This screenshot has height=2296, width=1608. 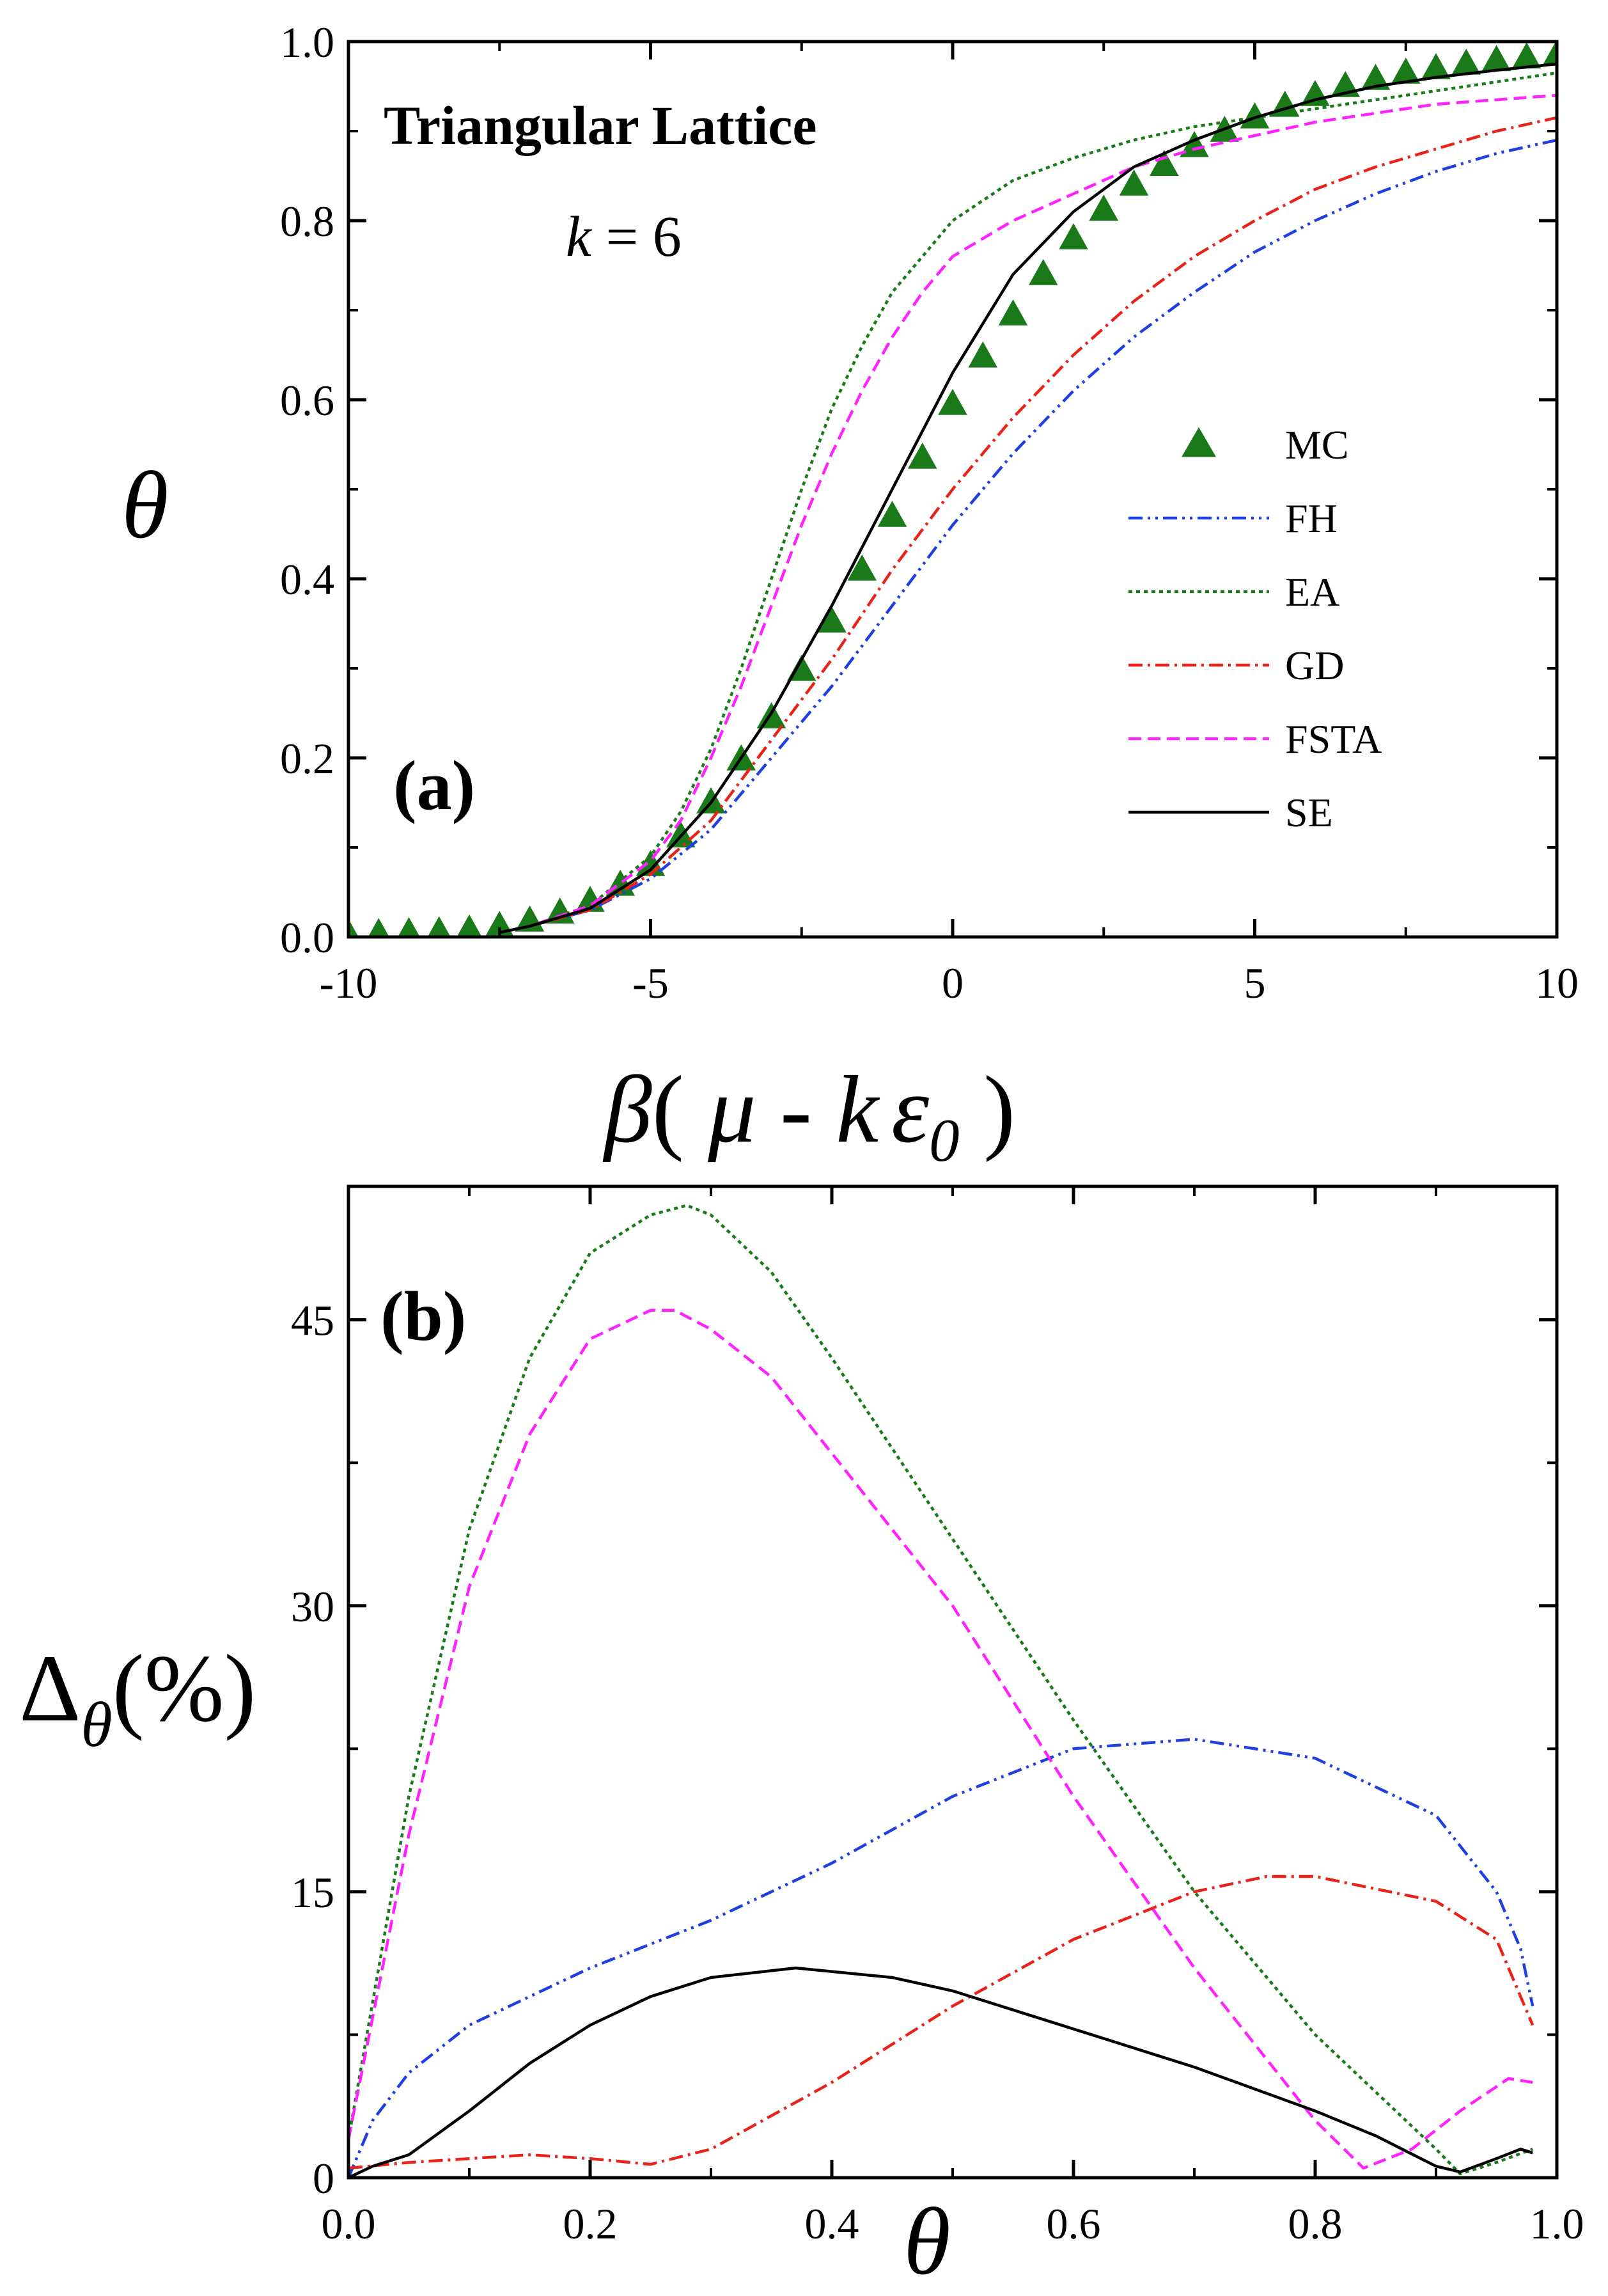 What do you see at coordinates (1557, 983) in the screenshot?
I see `x-tick-label: 10` at bounding box center [1557, 983].